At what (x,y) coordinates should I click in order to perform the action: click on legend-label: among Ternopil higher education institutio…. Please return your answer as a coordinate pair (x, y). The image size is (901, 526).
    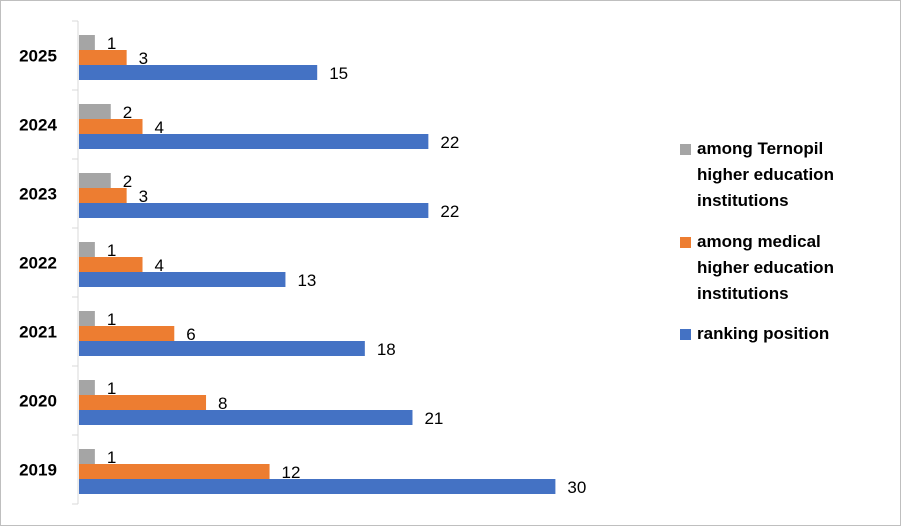
    Looking at the image, I should click on (765, 174).